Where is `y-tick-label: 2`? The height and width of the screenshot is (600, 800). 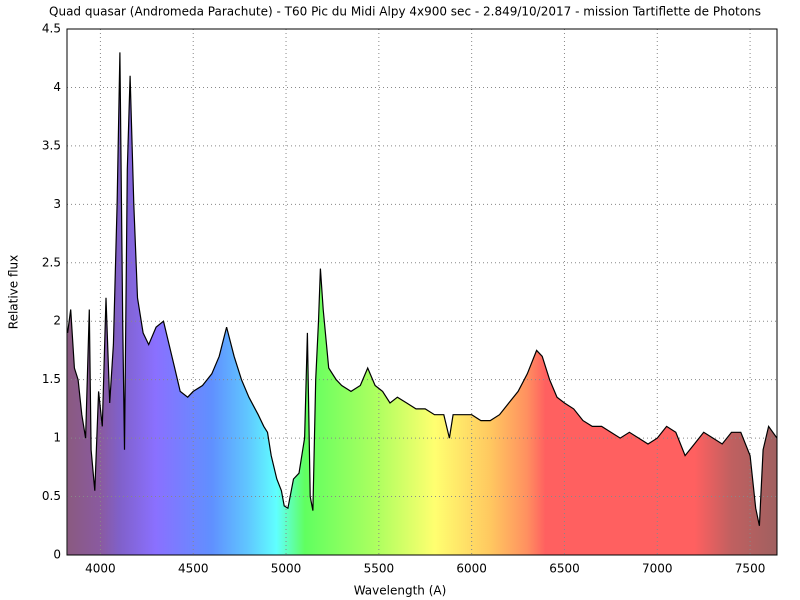 y-tick-label: 2 is located at coordinates (57, 321).